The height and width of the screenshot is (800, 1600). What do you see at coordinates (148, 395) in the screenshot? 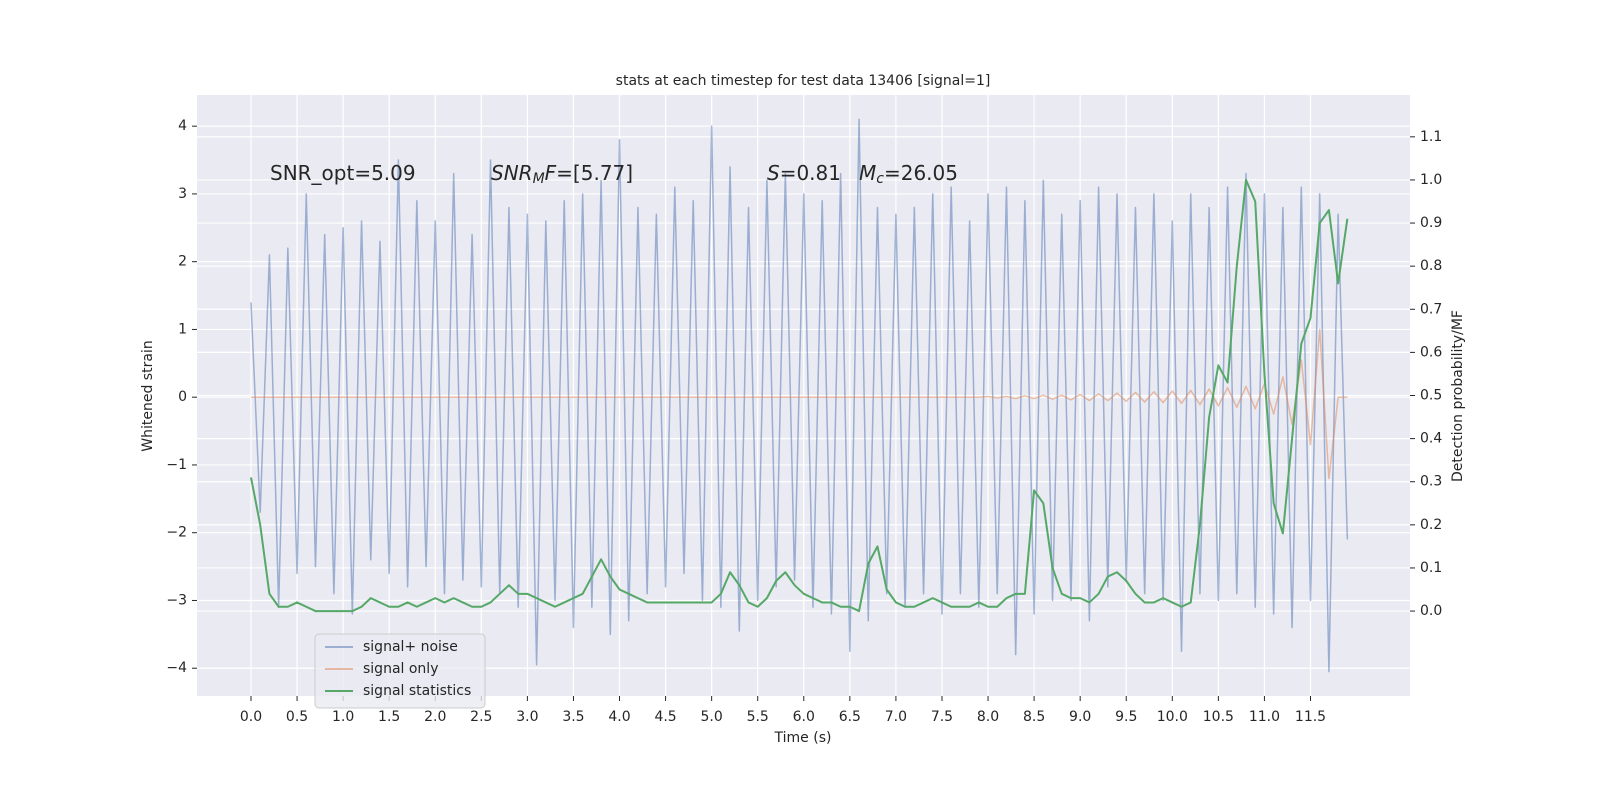
I see `y-axis-label: Whitened strain` at bounding box center [148, 395].